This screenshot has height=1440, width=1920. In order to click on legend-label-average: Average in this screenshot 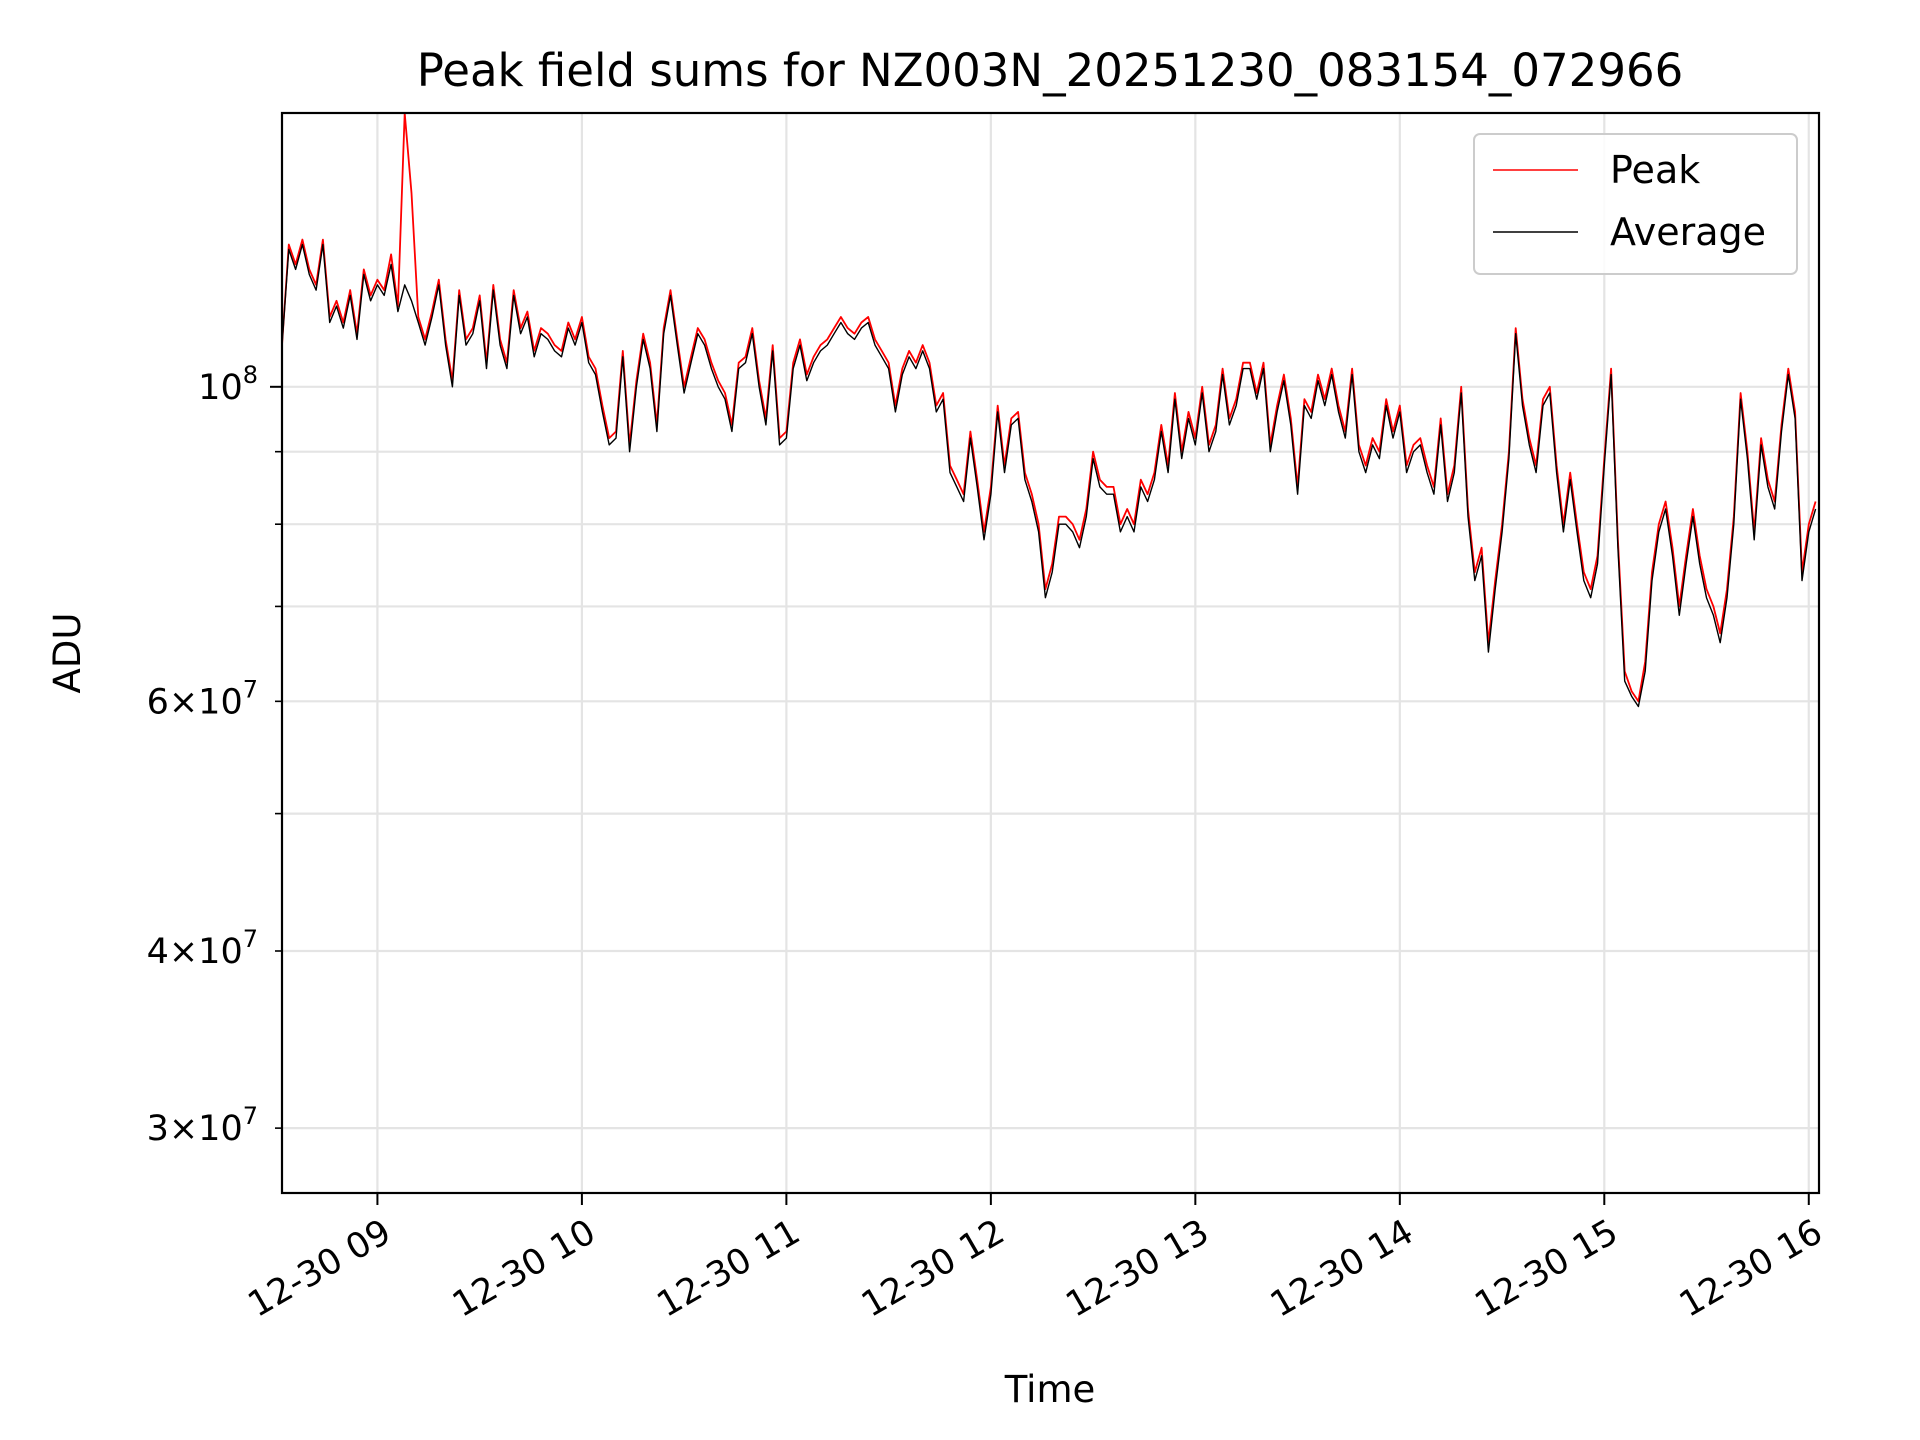, I will do `click(1688, 232)`.